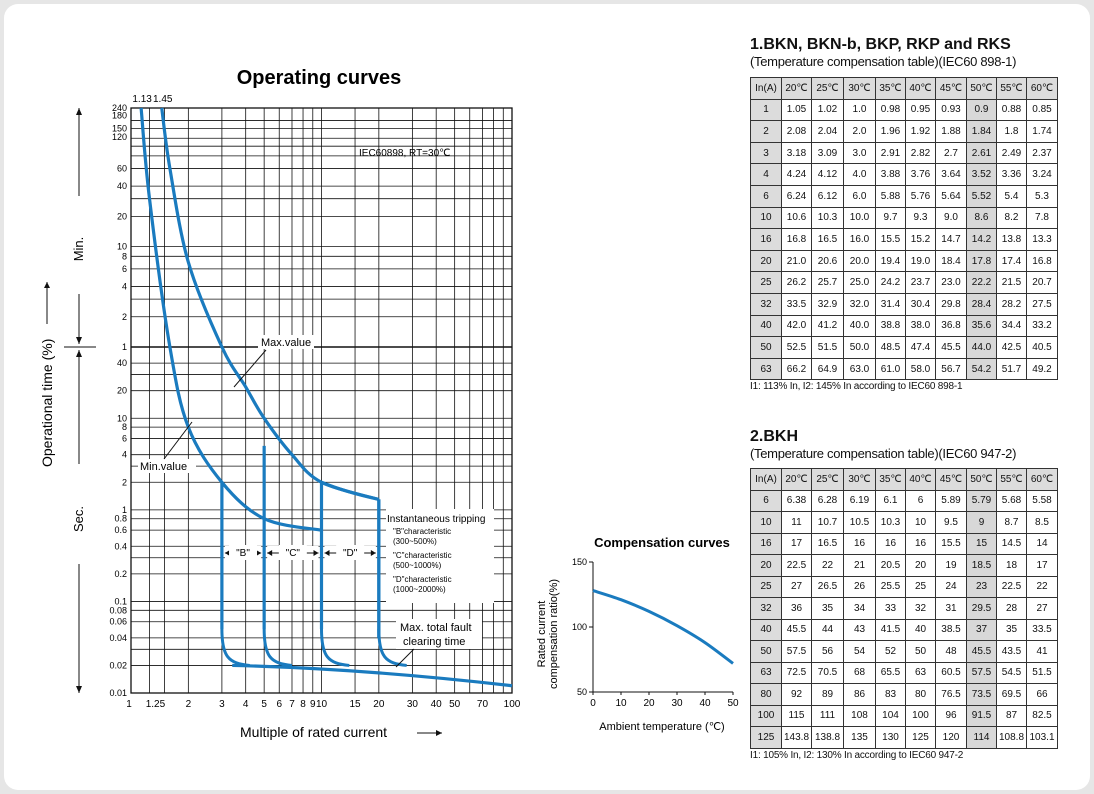 Image resolution: width=1094 pixels, height=794 pixels. Describe the element at coordinates (1042, 196) in the screenshot. I see `table-value-cell: 5.3` at that location.